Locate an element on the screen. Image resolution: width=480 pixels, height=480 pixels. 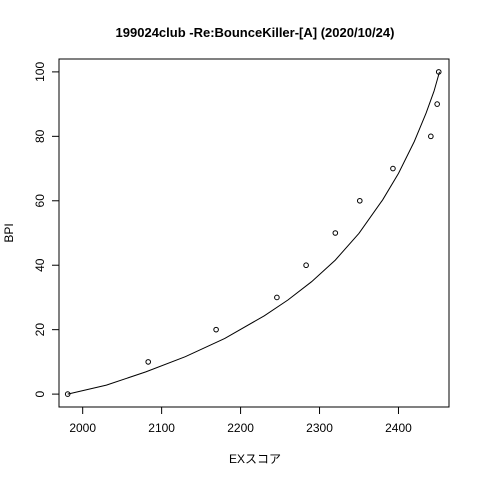
y-tick-label: 40 is located at coordinates (40, 265).